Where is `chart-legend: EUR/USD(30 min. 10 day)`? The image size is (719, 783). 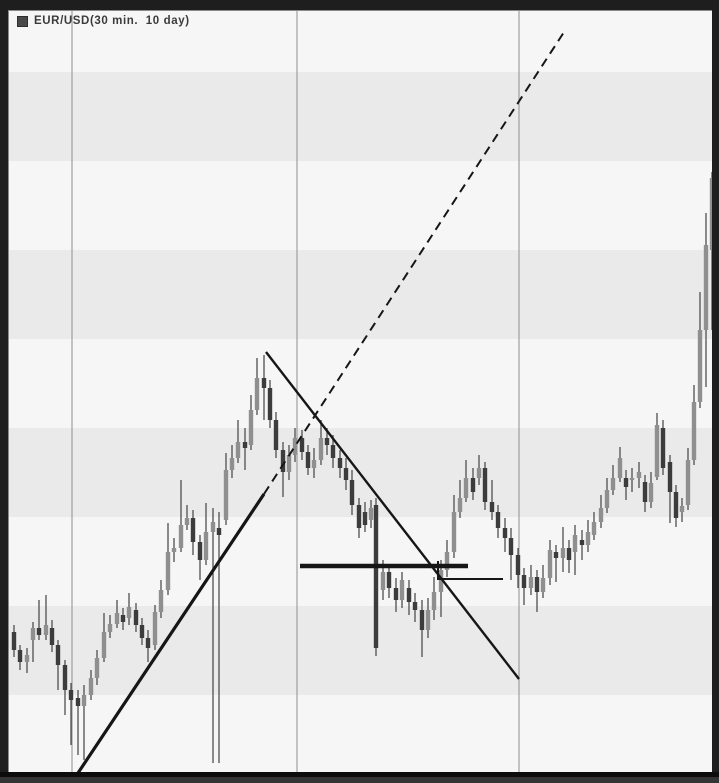 chart-legend: EUR/USD(30 min. 10 day) is located at coordinates (103, 21).